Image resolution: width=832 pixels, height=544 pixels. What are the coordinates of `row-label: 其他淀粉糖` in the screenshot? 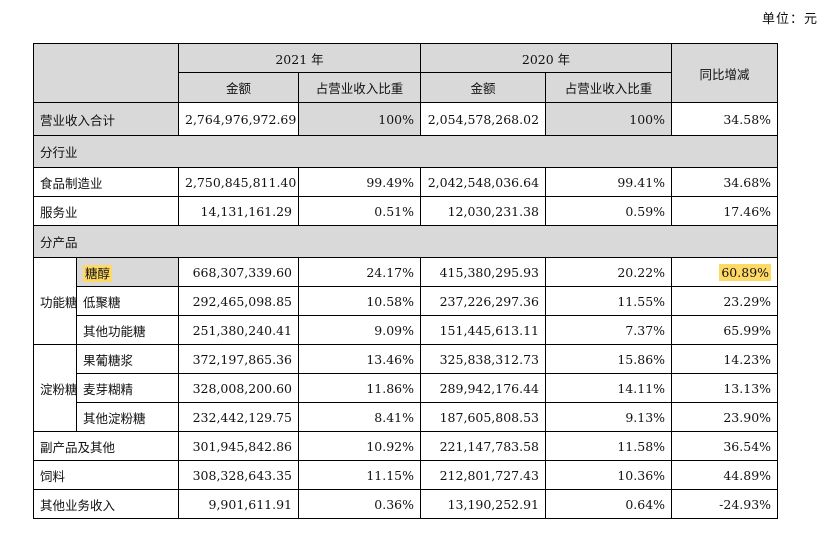 It's located at (127, 417).